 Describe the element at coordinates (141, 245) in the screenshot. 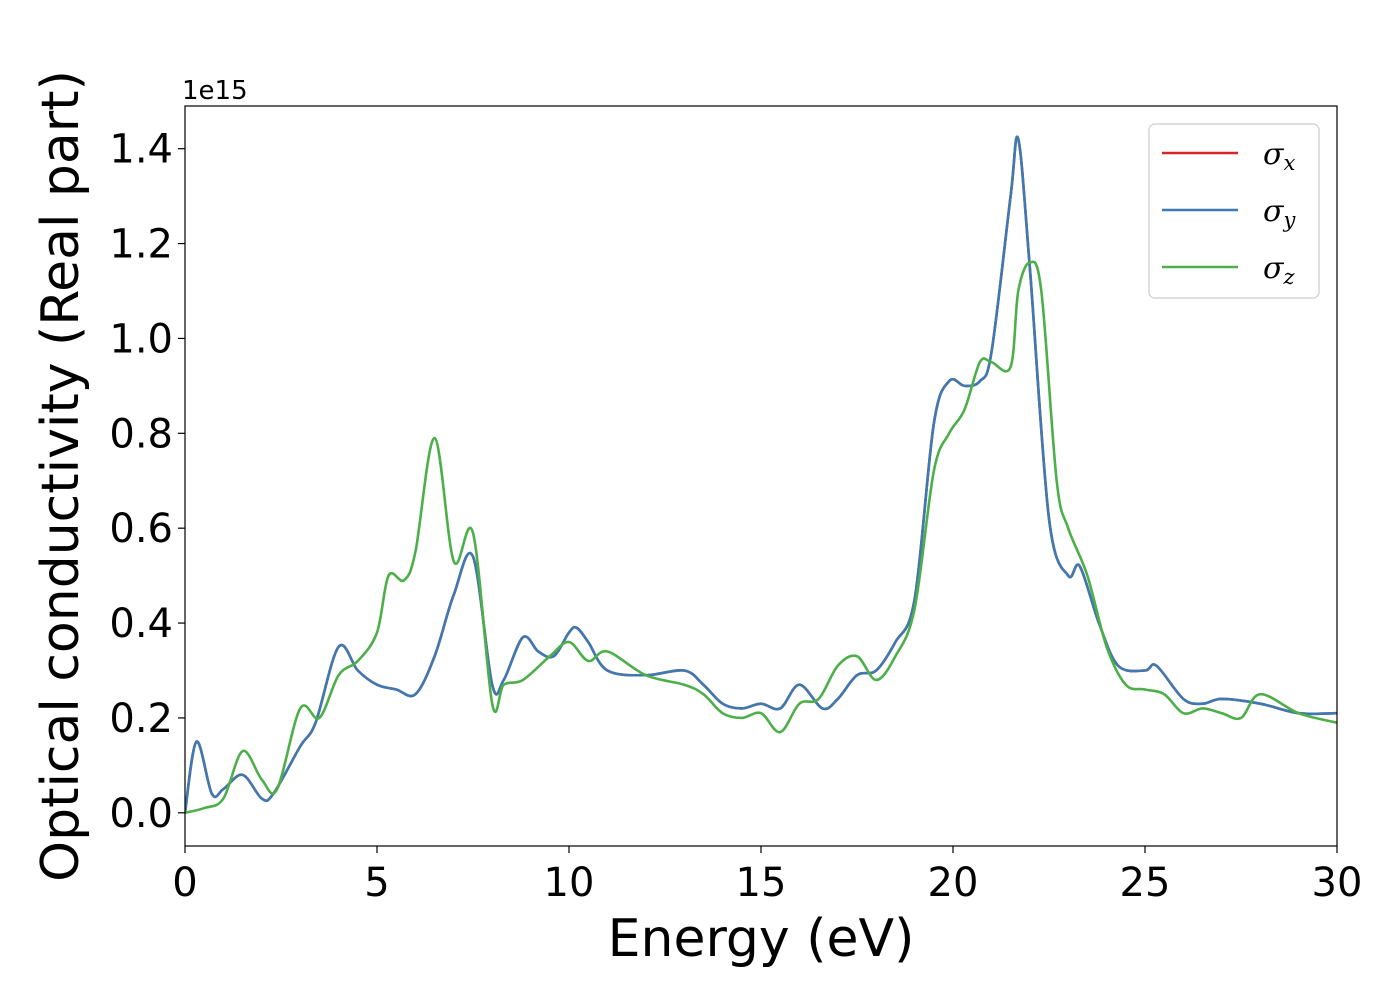

I see `y-tick-label: 1.2` at that location.